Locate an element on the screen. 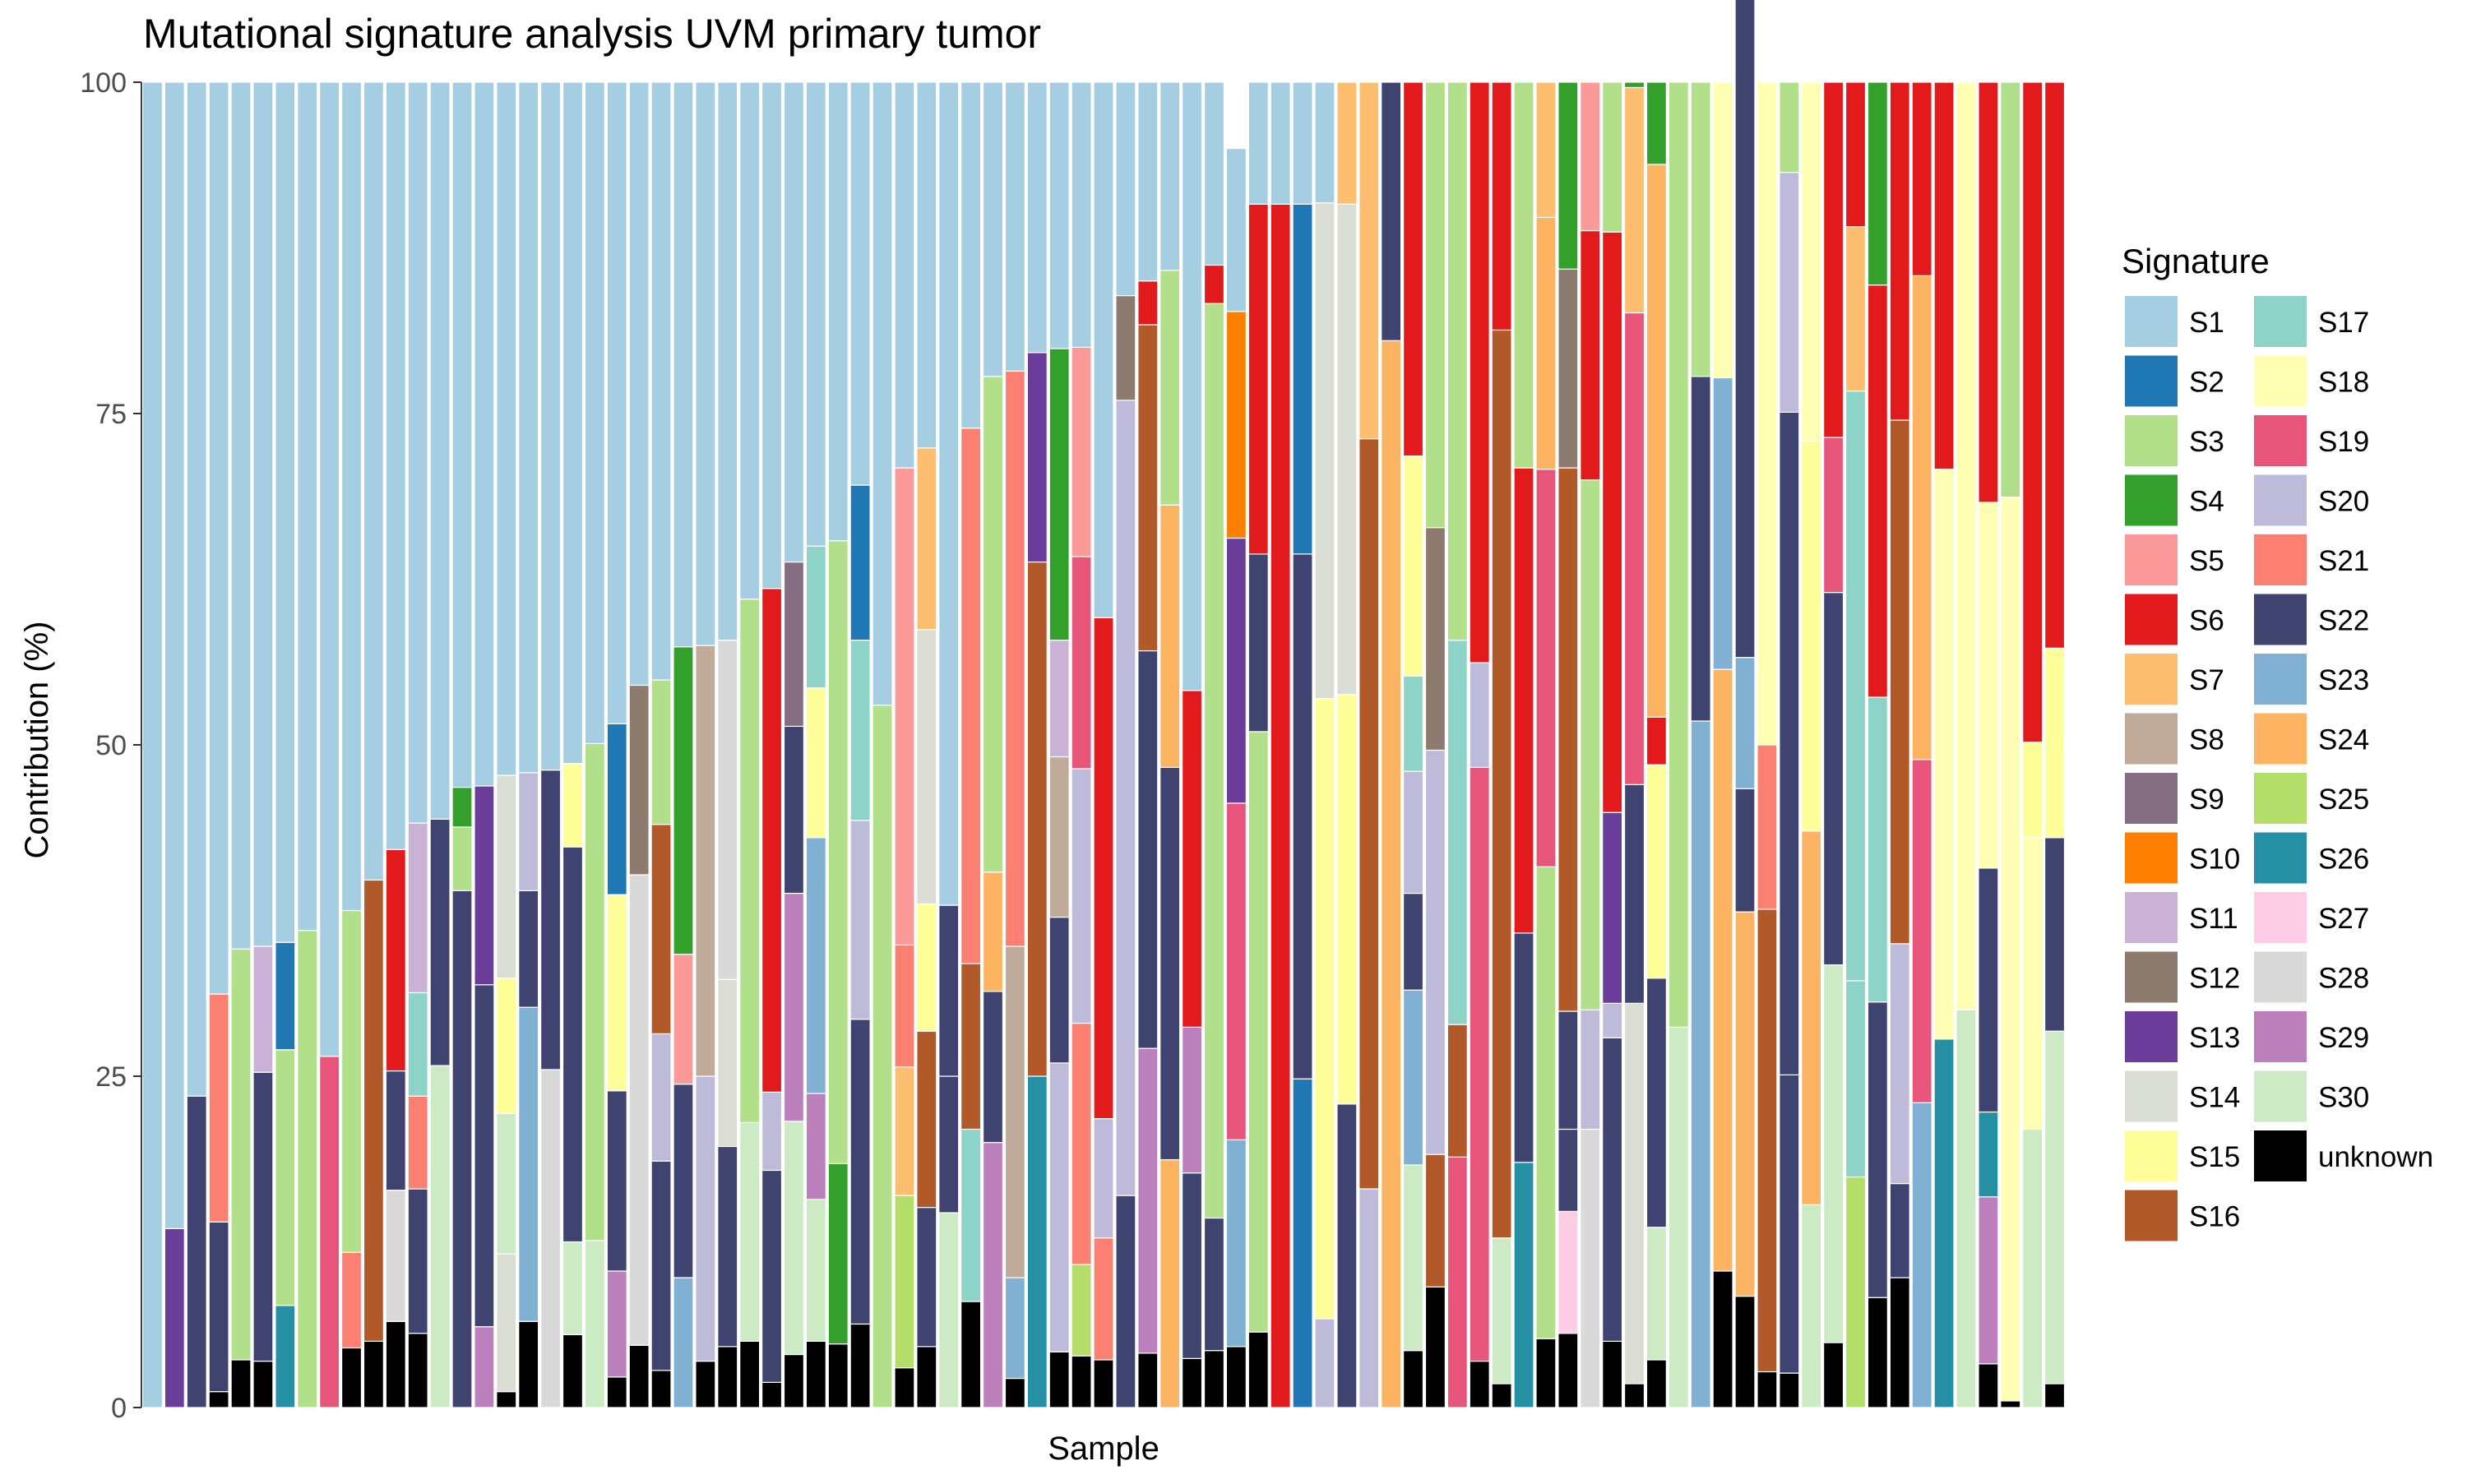 This screenshot has height=1484, width=2467. legend-label: S18 is located at coordinates (2344, 383).